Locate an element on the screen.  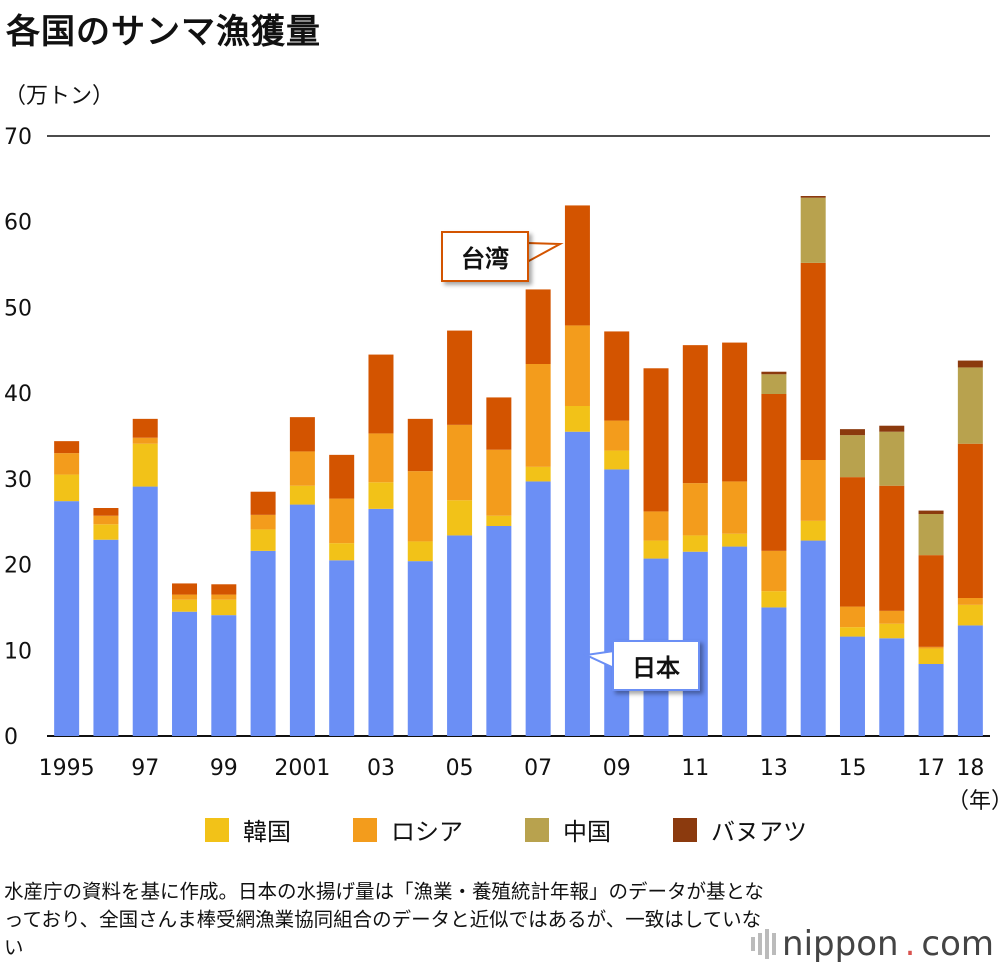
japan-callout: 日本 is located at coordinates (656, 665).